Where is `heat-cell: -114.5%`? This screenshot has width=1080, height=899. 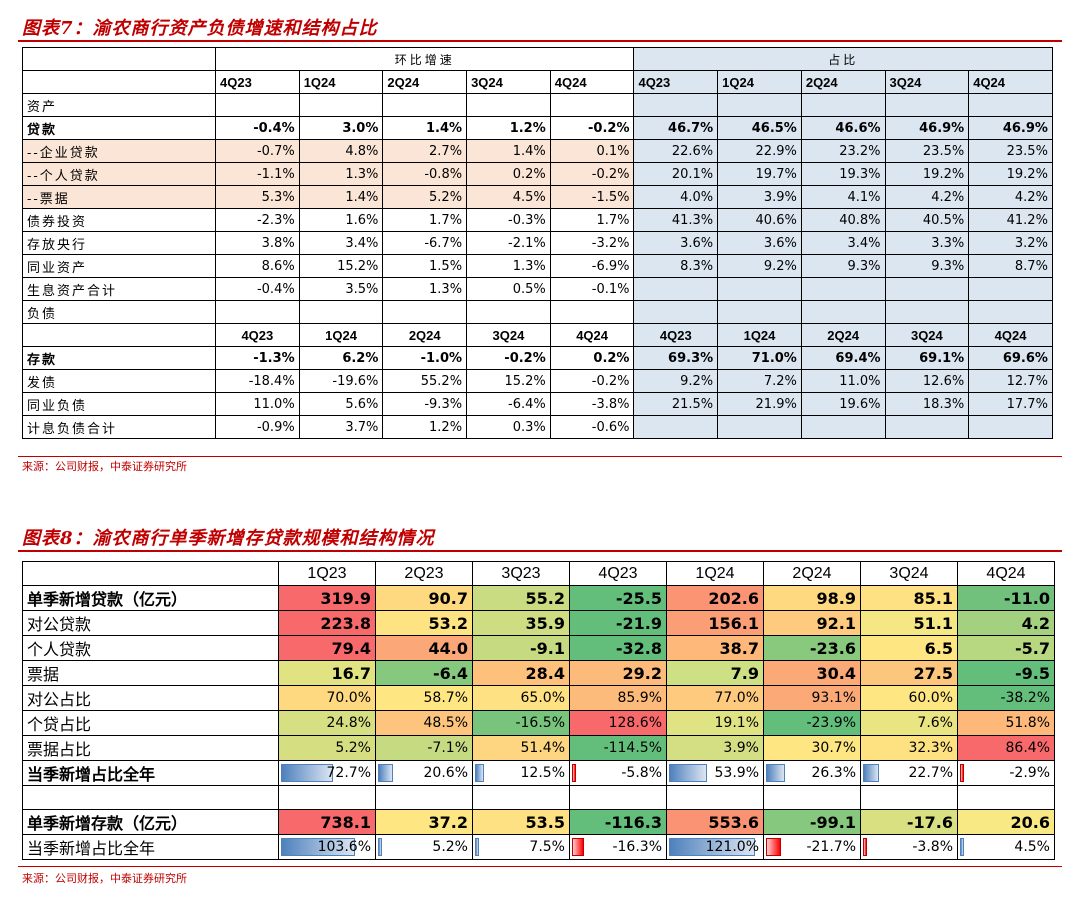
heat-cell: -114.5% is located at coordinates (618, 748).